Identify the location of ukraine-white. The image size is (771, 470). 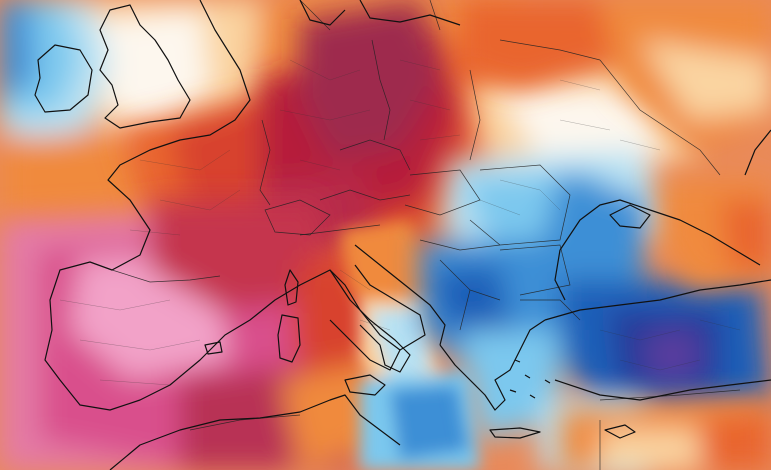
(580, 125).